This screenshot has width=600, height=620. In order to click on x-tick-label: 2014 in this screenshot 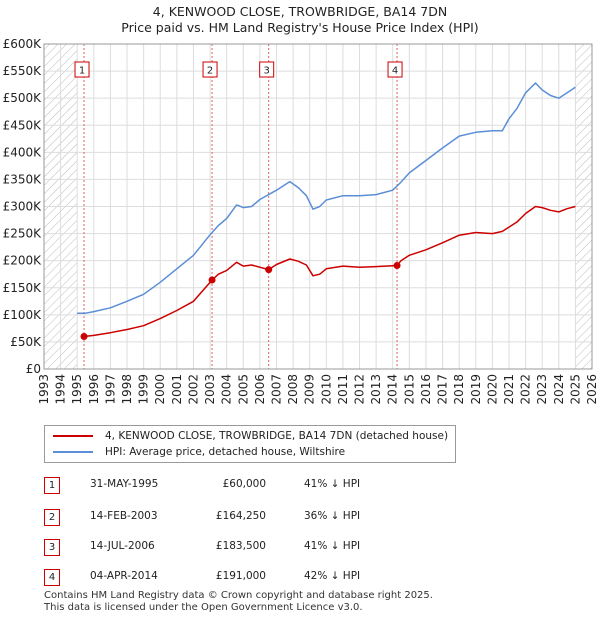, I will do `click(393, 389)`.